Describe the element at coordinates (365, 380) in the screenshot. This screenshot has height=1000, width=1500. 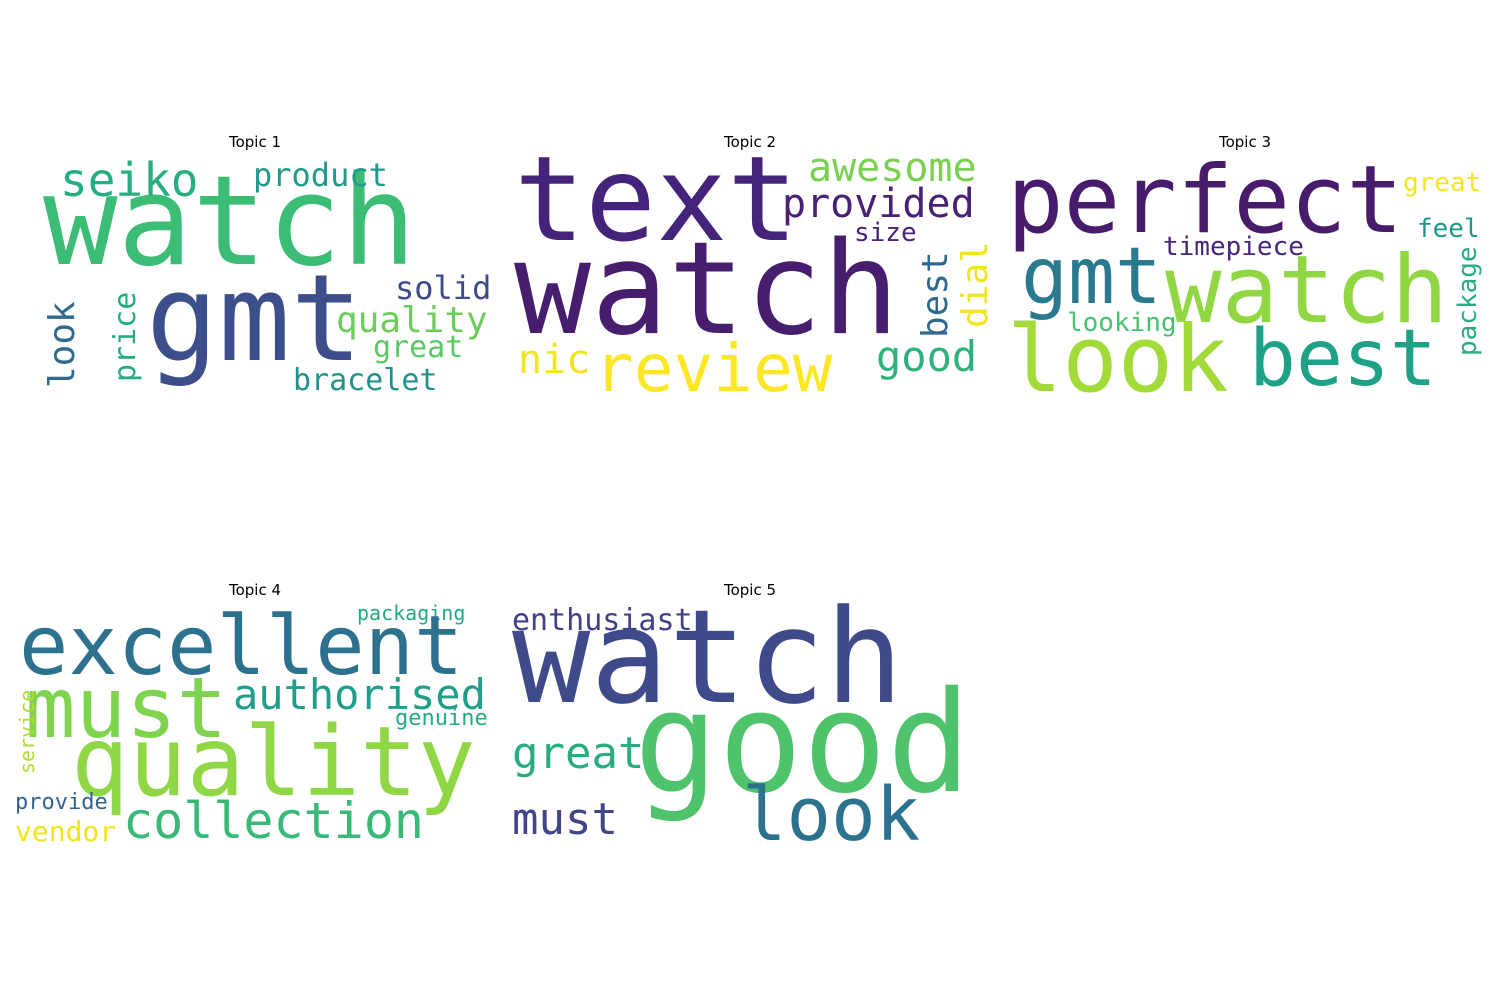
I see `topic-1-word: bracelet` at that location.